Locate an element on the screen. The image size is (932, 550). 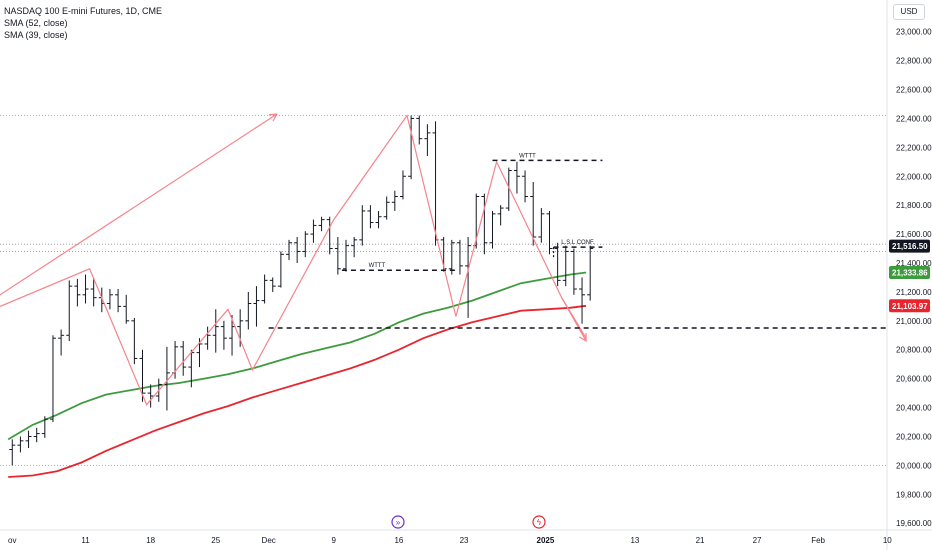
price-tags: 21,516.50 21,333.86 21,103.97 is located at coordinates (909, 276).